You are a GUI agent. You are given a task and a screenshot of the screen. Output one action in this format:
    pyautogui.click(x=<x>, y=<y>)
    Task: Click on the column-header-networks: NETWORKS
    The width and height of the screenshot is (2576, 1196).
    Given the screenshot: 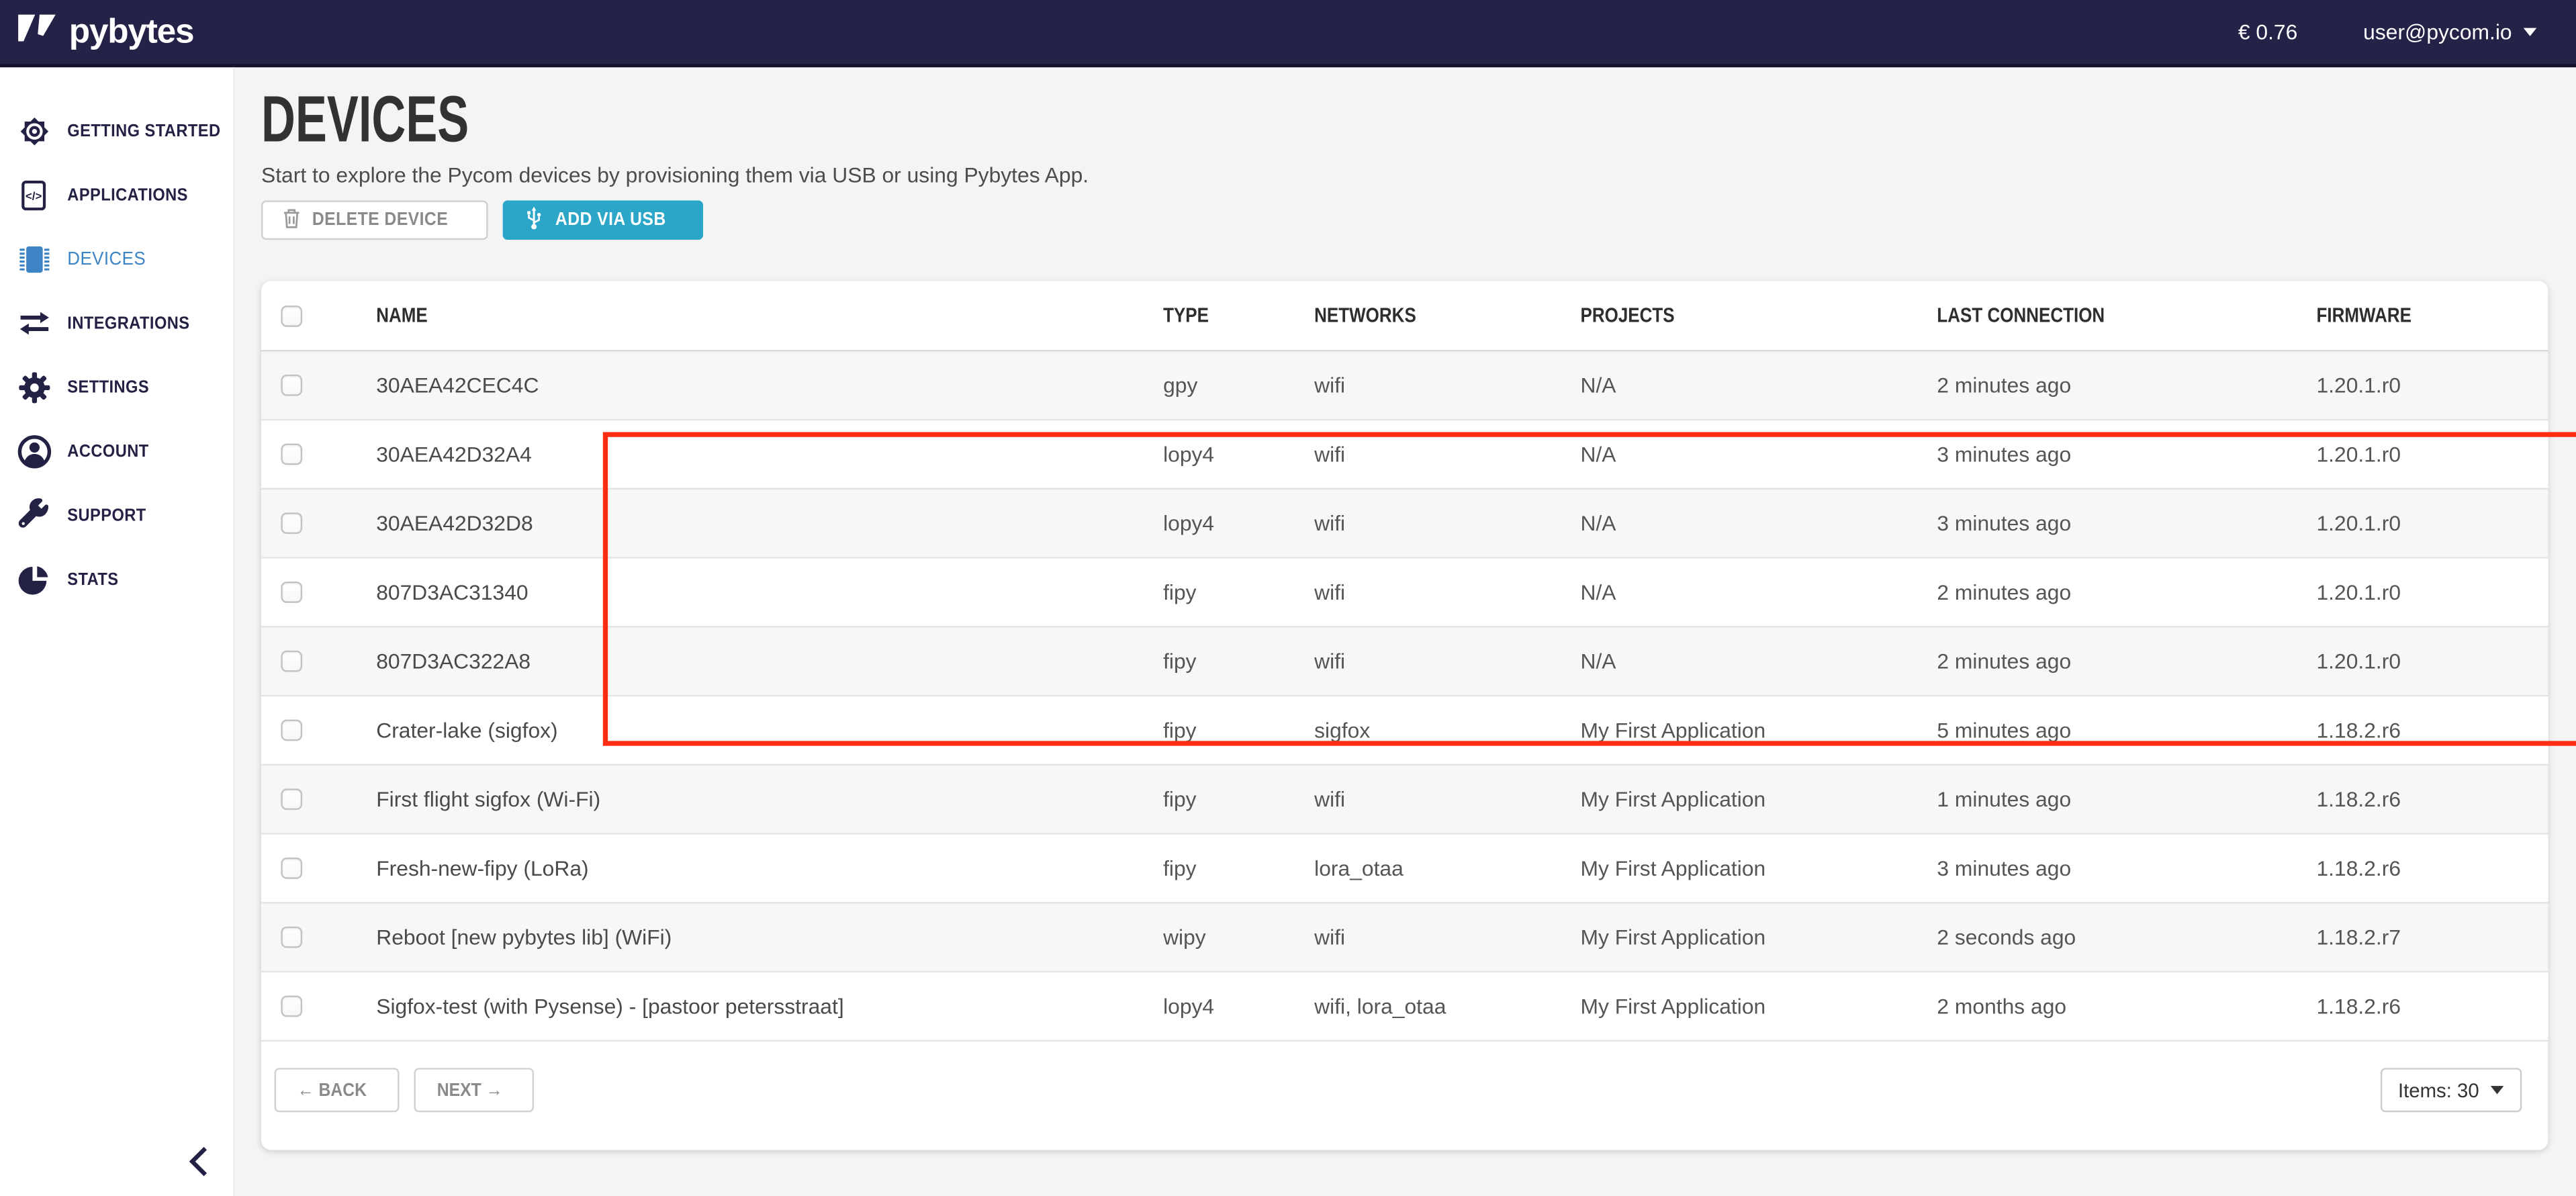 What is the action you would take?
    pyautogui.click(x=1365, y=315)
    